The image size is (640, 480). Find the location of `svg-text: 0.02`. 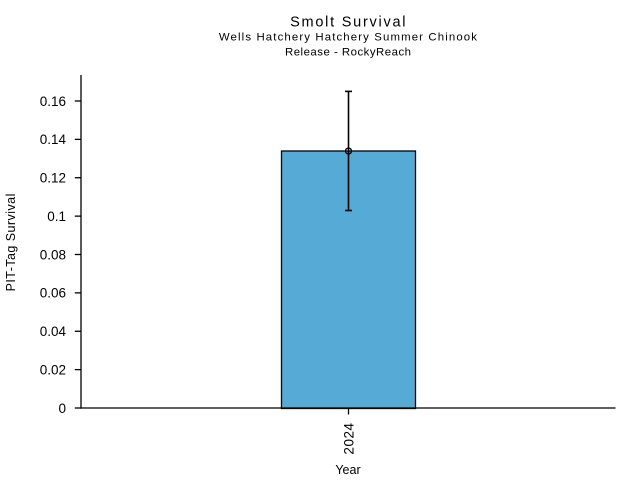

svg-text: 0.02 is located at coordinates (53, 369).